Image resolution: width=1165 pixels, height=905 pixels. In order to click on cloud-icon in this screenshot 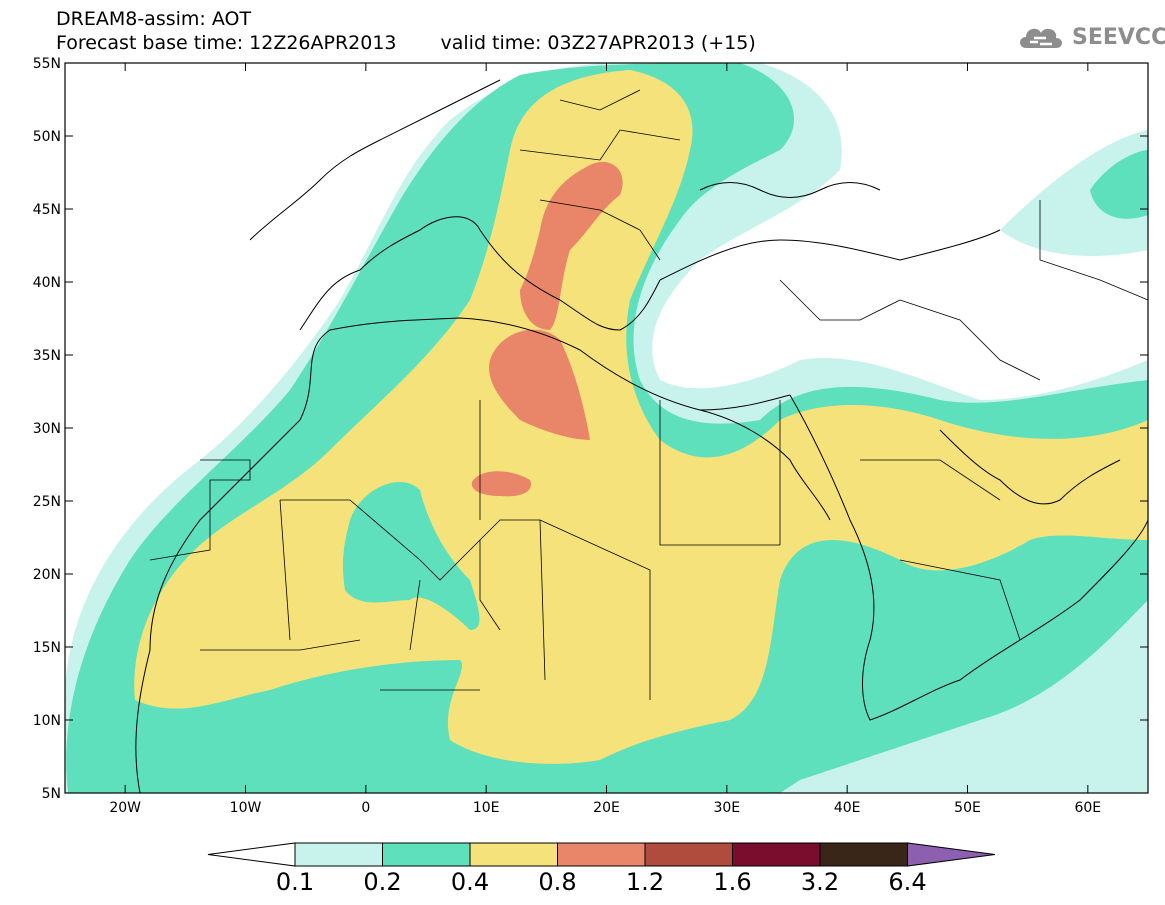, I will do `click(1041, 38)`.